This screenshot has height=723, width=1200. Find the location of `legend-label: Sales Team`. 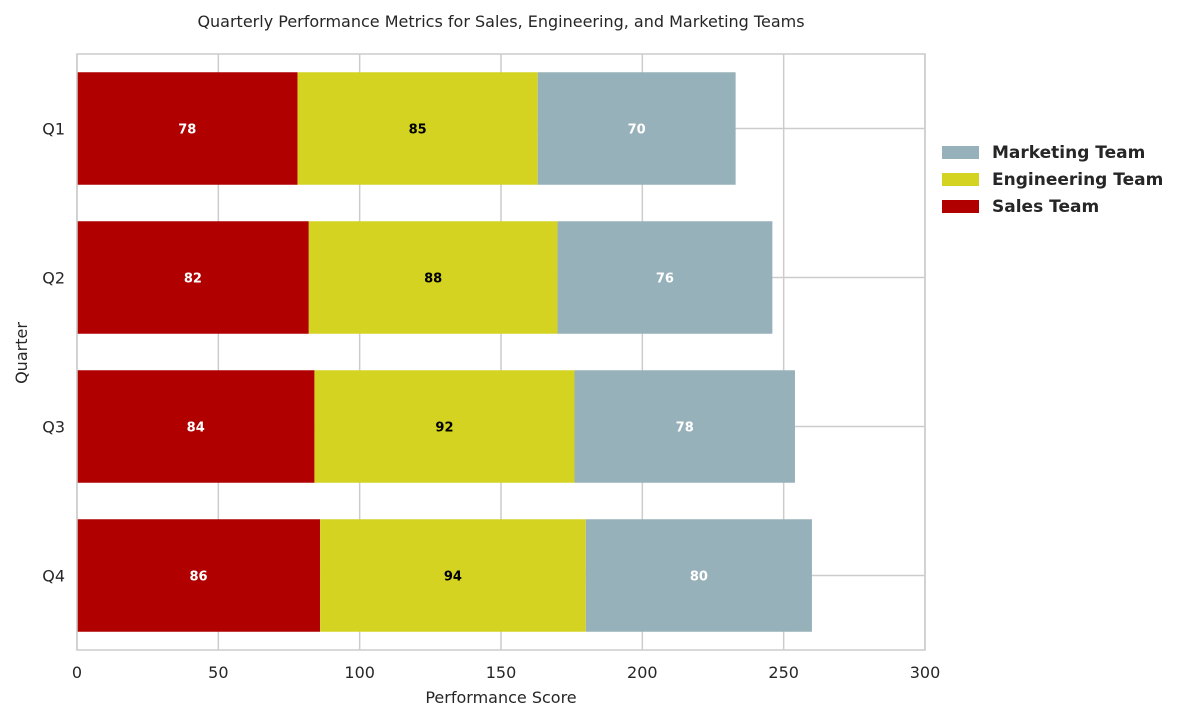

legend-label: Sales Team is located at coordinates (1045, 207).